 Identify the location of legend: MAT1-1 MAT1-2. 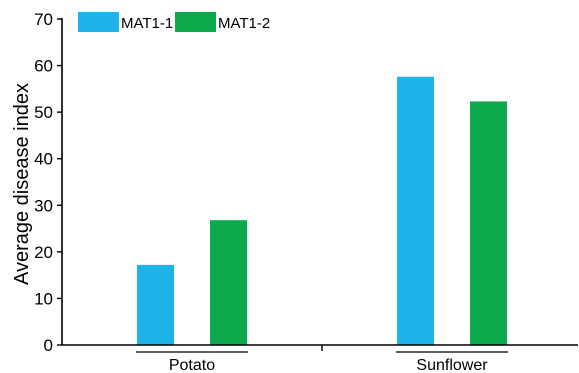
(174, 22).